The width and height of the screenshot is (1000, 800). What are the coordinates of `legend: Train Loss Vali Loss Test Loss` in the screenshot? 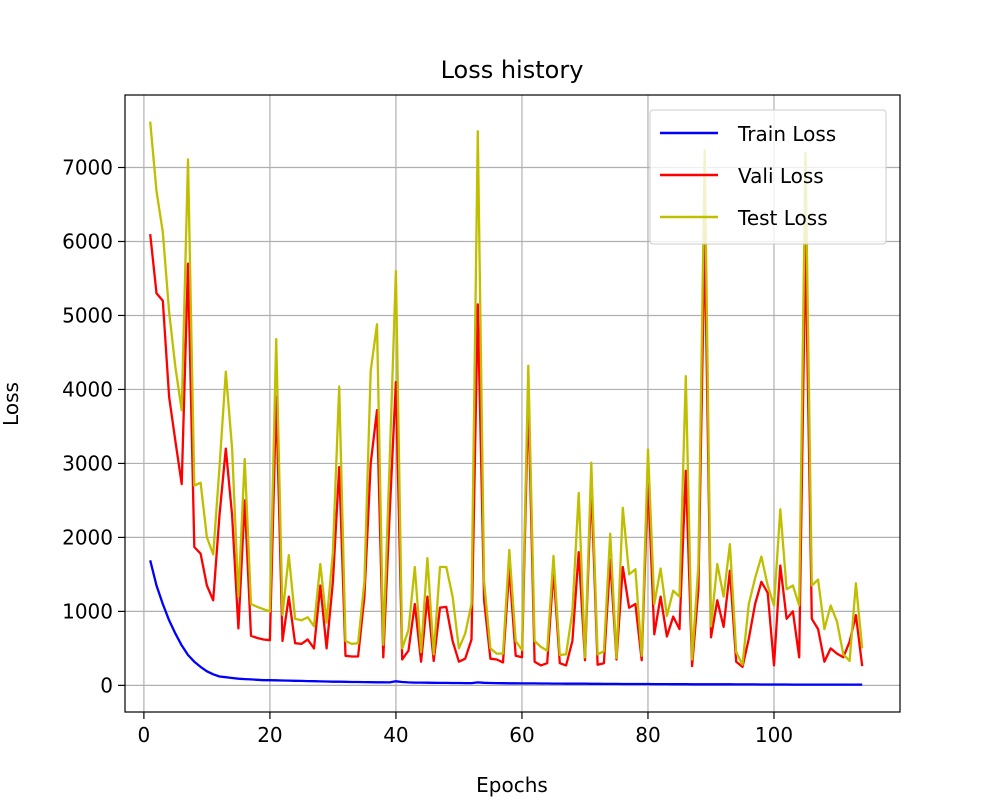 It's located at (768, 177).